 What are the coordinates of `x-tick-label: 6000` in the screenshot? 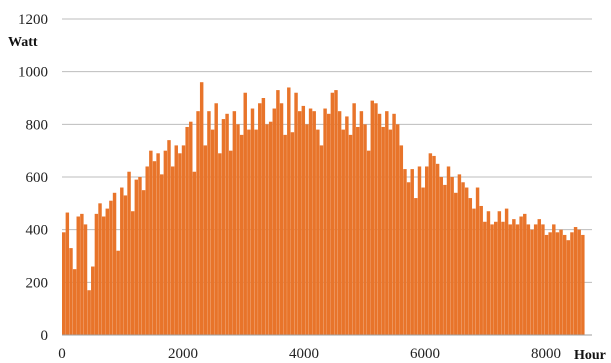 It's located at (425, 354).